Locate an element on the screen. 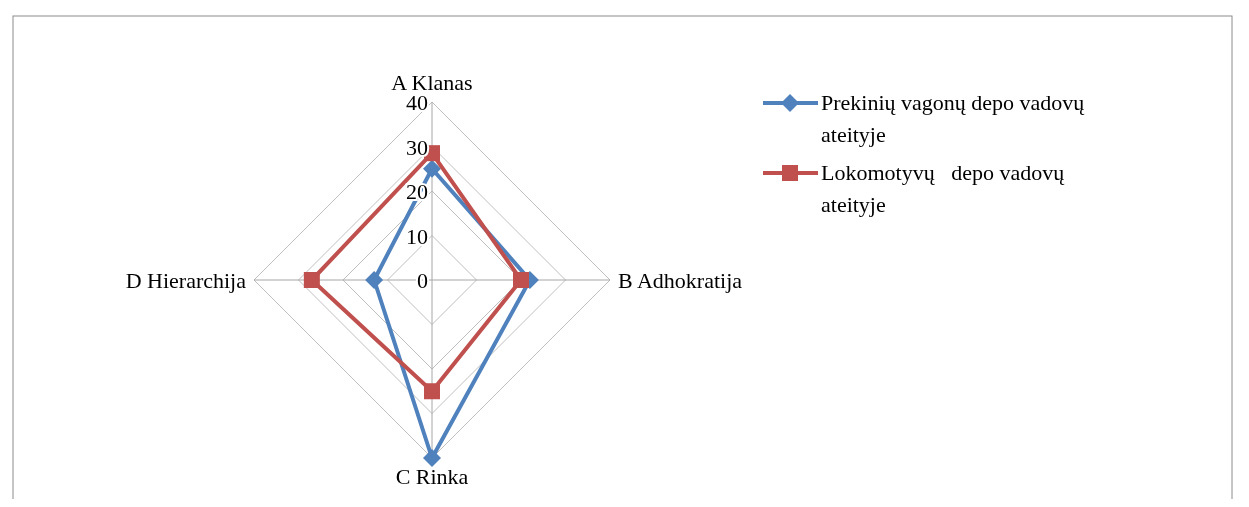 This screenshot has width=1249, height=507. spoke-label: C Rinka is located at coordinates (432, 476).